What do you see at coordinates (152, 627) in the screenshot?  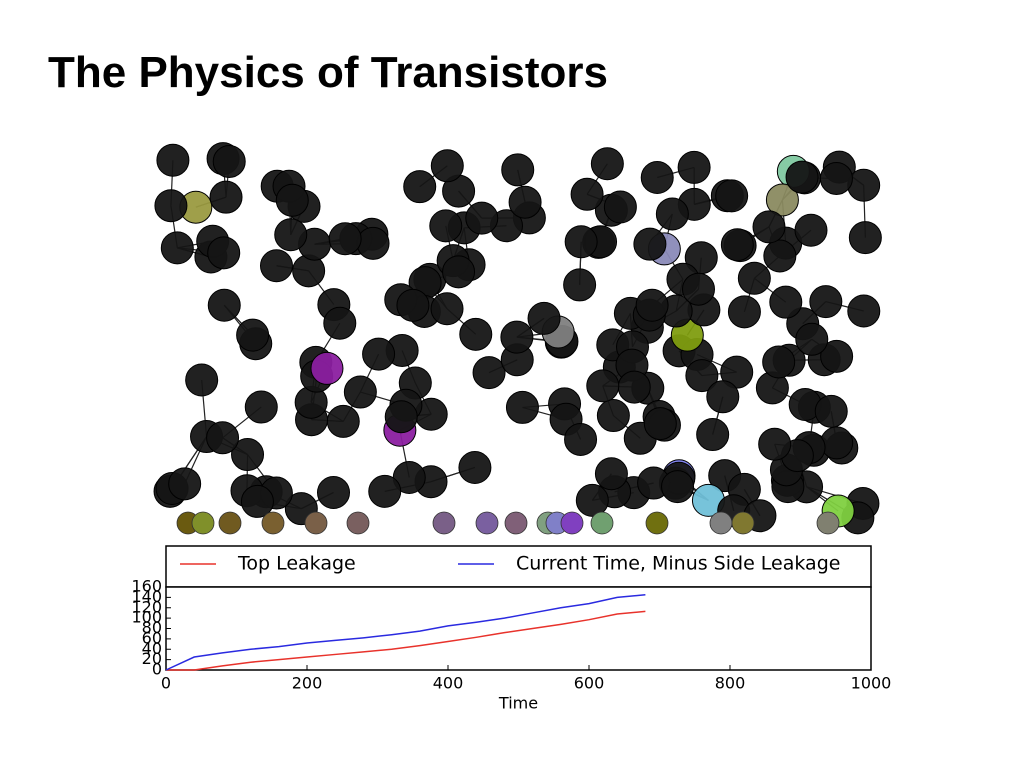 I see `y-tick-label: 80` at bounding box center [152, 627].